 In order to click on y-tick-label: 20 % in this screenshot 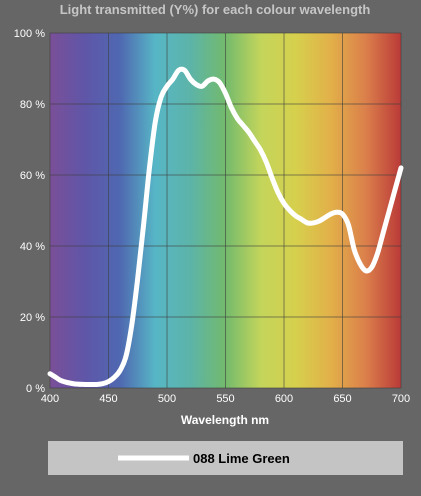, I will do `click(32, 318)`.